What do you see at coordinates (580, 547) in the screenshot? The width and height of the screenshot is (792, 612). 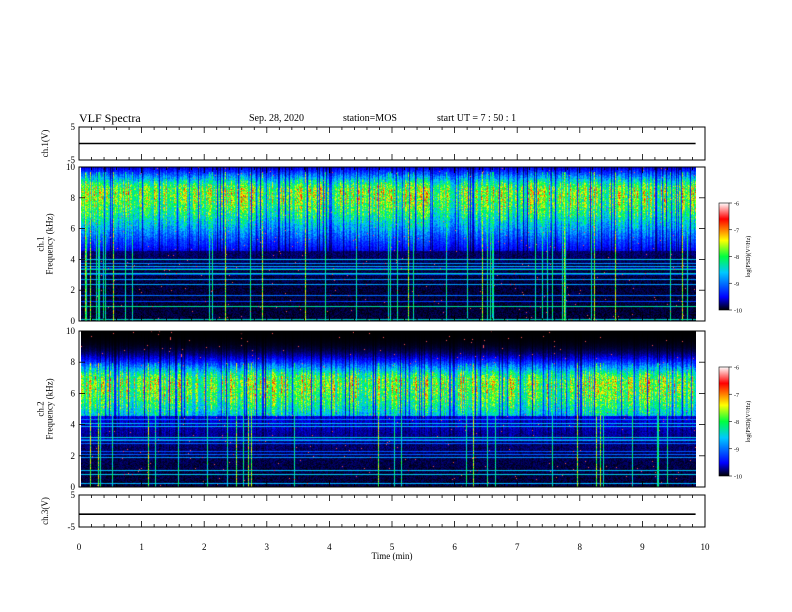 I see `x-tick-label: 8` at bounding box center [580, 547].